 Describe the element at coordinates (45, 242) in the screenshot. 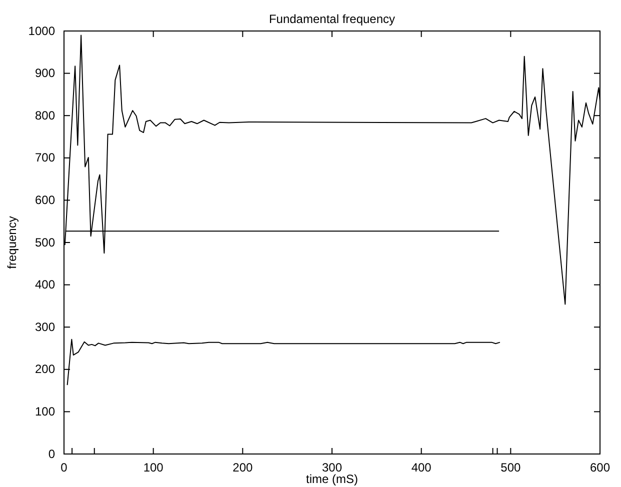

I see `y-tick-label: 500` at that location.